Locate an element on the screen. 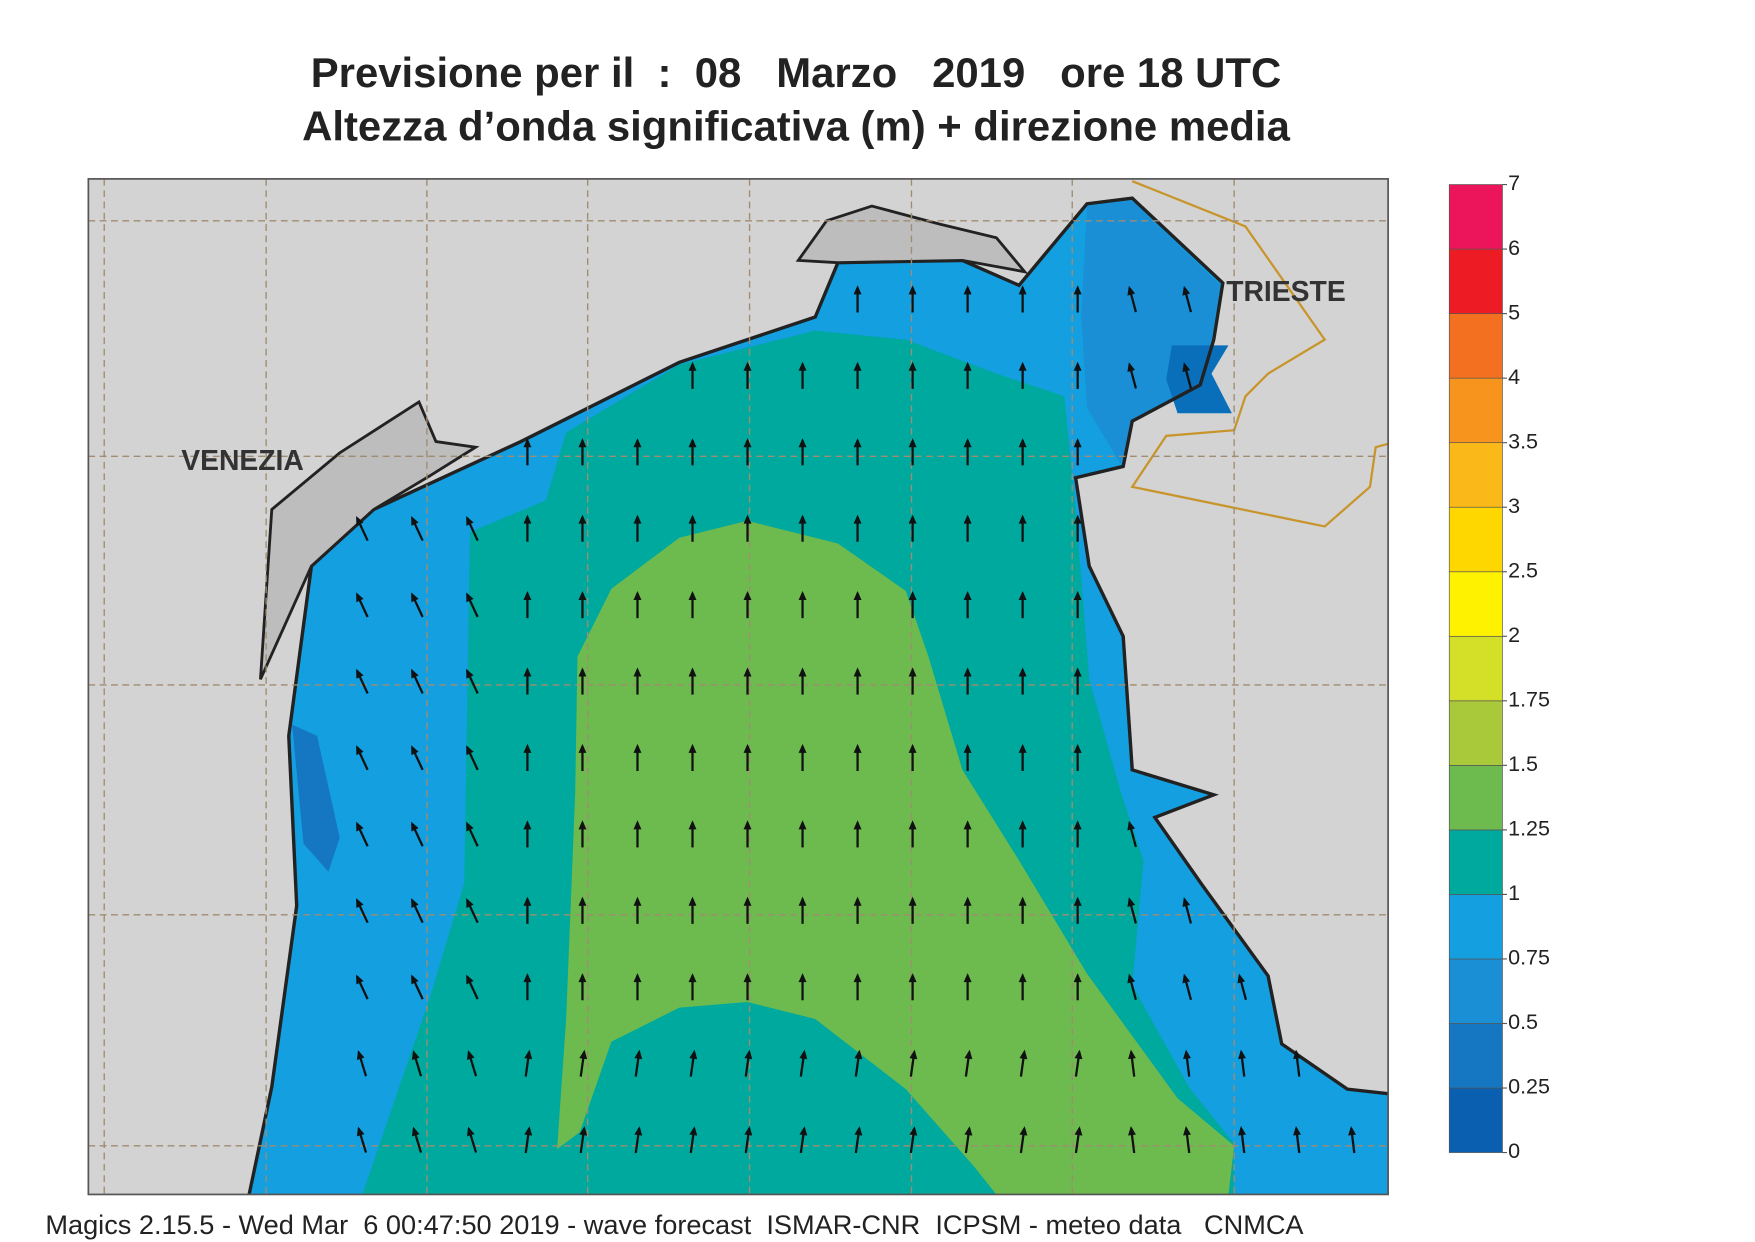  colorbar-label: 4 is located at coordinates (1514, 377).